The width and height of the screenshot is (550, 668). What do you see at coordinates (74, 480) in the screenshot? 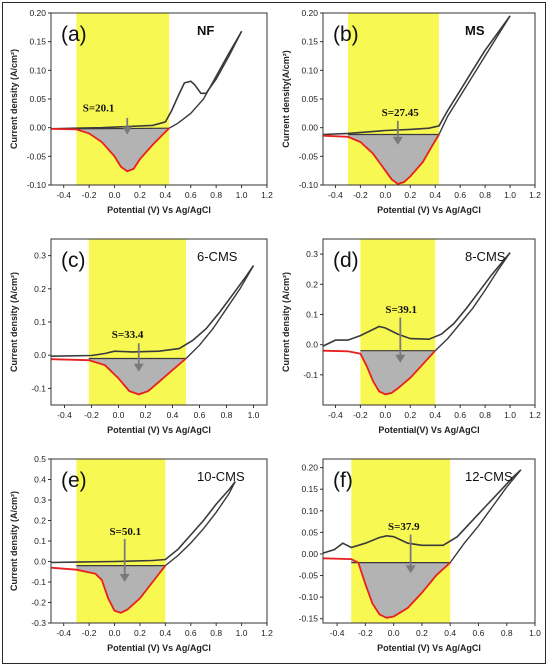
I see `panel-letter-label: (e)` at bounding box center [74, 480].